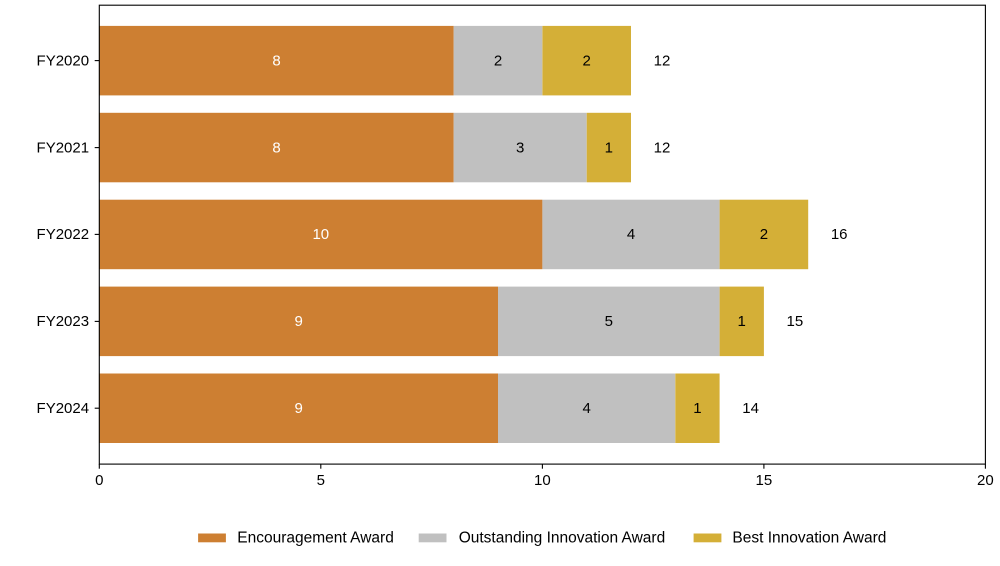  What do you see at coordinates (520, 147) in the screenshot?
I see `svg-text: 3` at bounding box center [520, 147].